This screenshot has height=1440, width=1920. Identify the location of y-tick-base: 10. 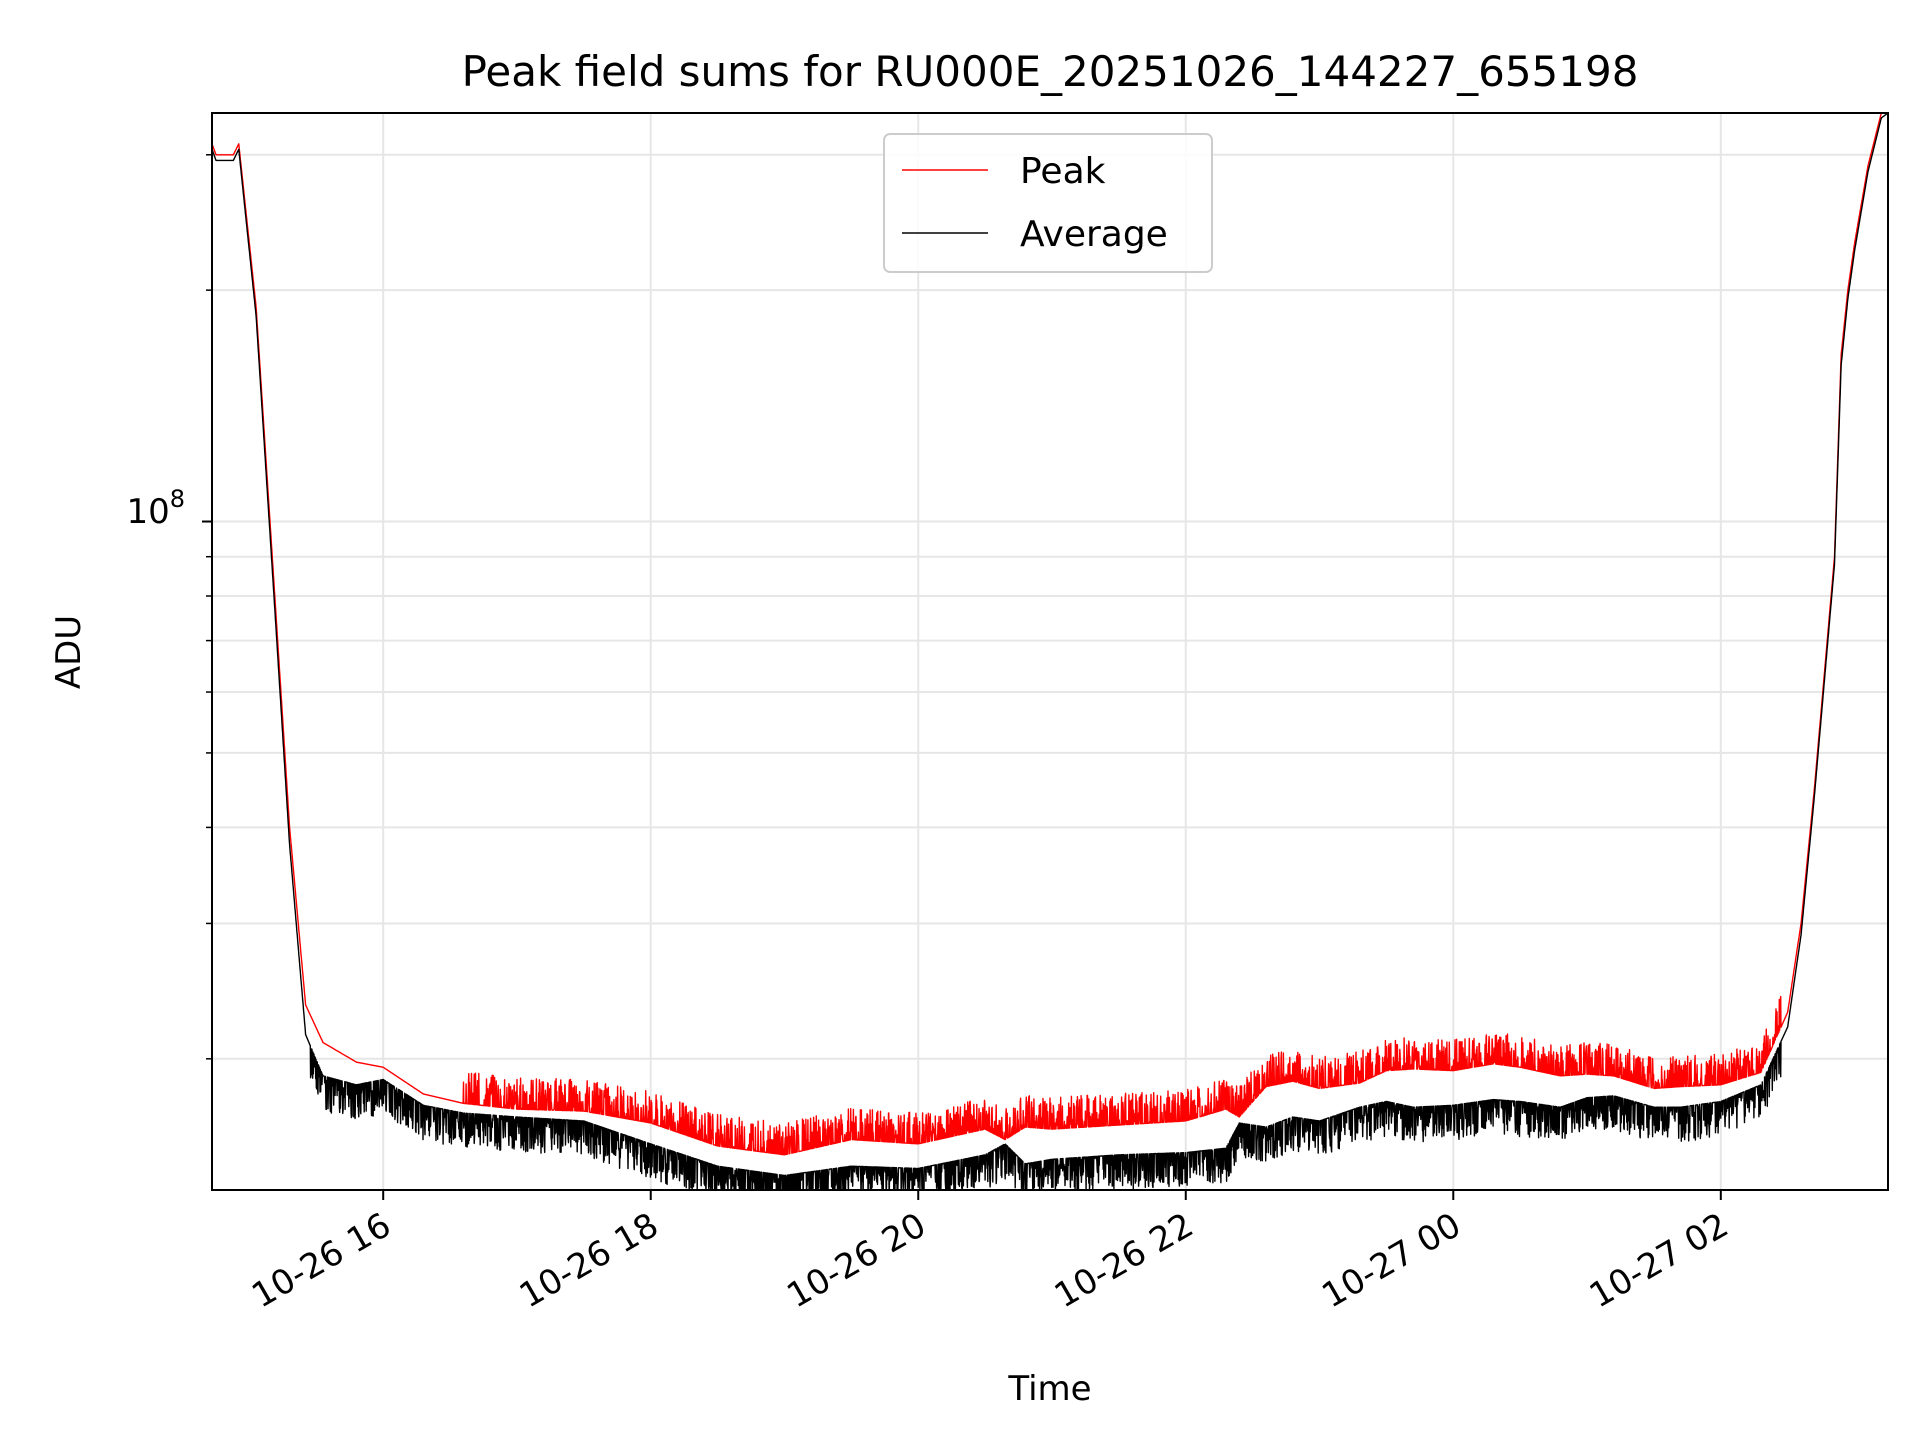
(147, 512).